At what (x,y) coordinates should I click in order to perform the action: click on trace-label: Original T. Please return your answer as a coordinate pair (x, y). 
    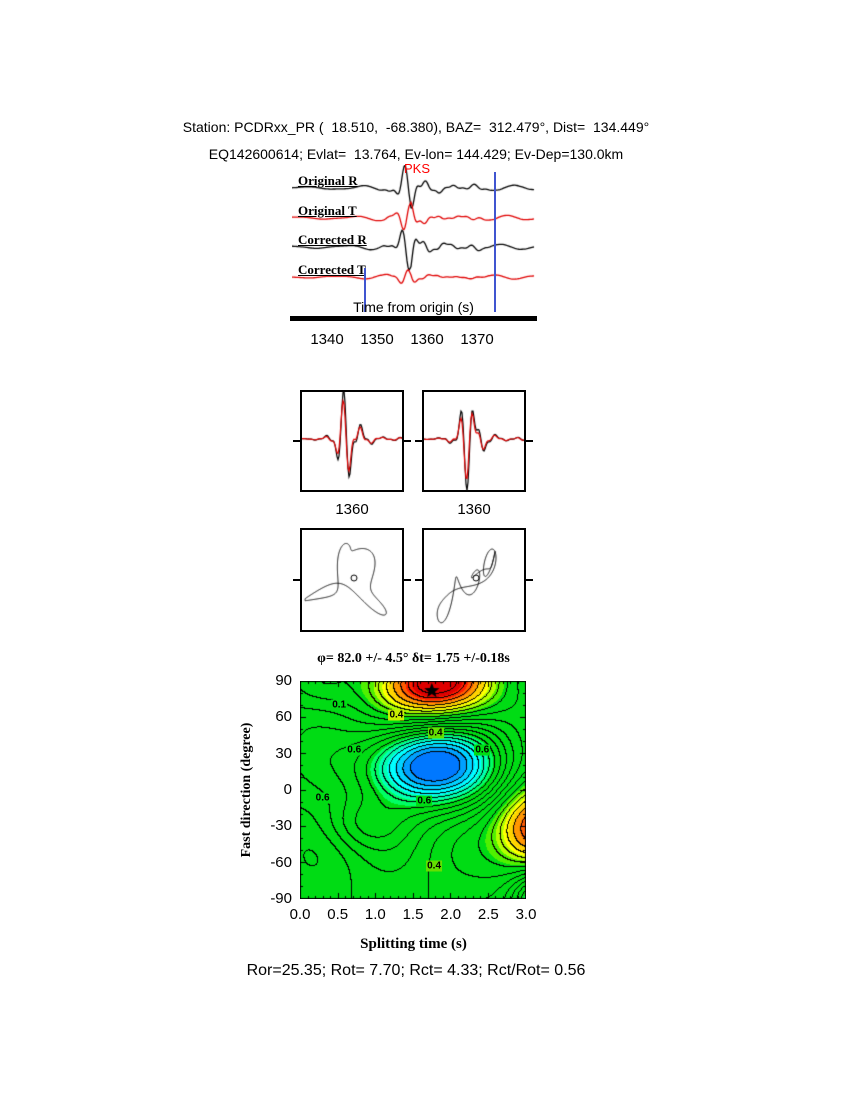
    Looking at the image, I should click on (327, 210).